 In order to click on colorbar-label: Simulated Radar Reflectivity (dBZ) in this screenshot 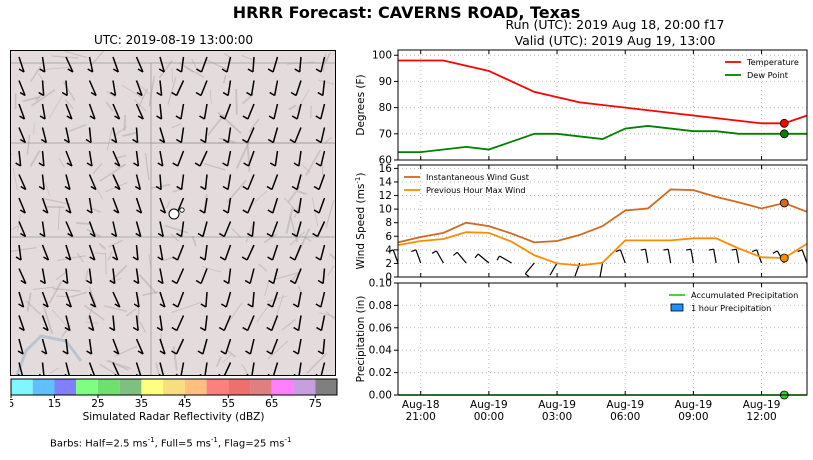, I will do `click(173, 417)`.